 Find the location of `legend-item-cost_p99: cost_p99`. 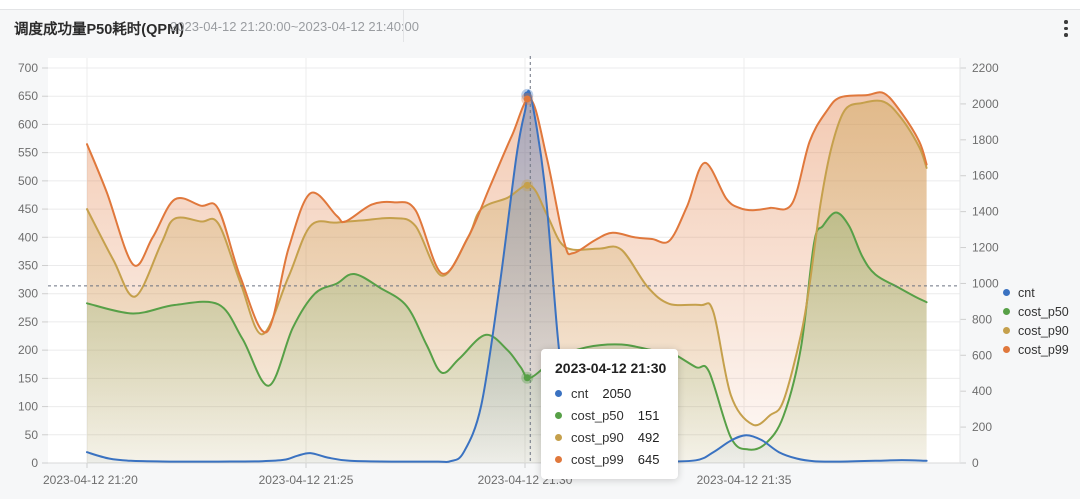

legend-item-cost_p99: cost_p99 is located at coordinates (1036, 349).